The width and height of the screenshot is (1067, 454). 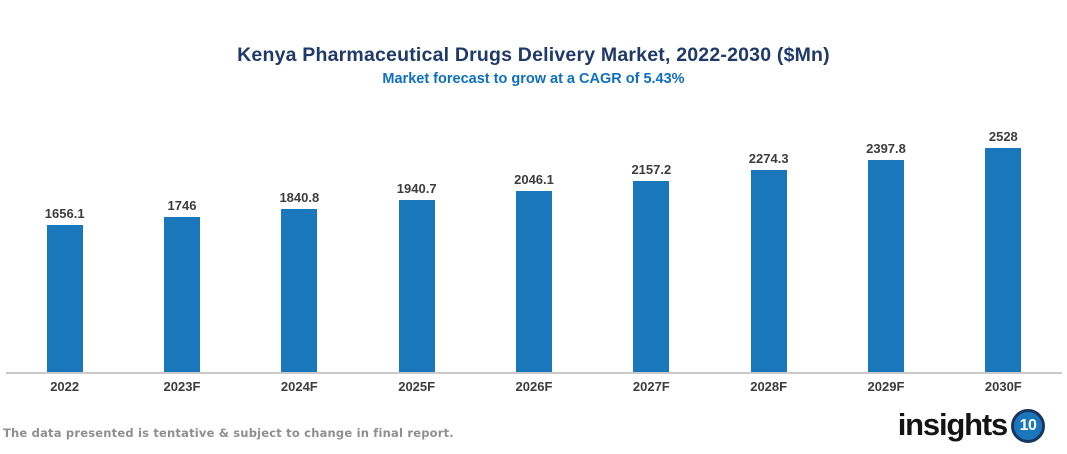 I want to click on x-axis-label: 2028F, so click(x=769, y=386).